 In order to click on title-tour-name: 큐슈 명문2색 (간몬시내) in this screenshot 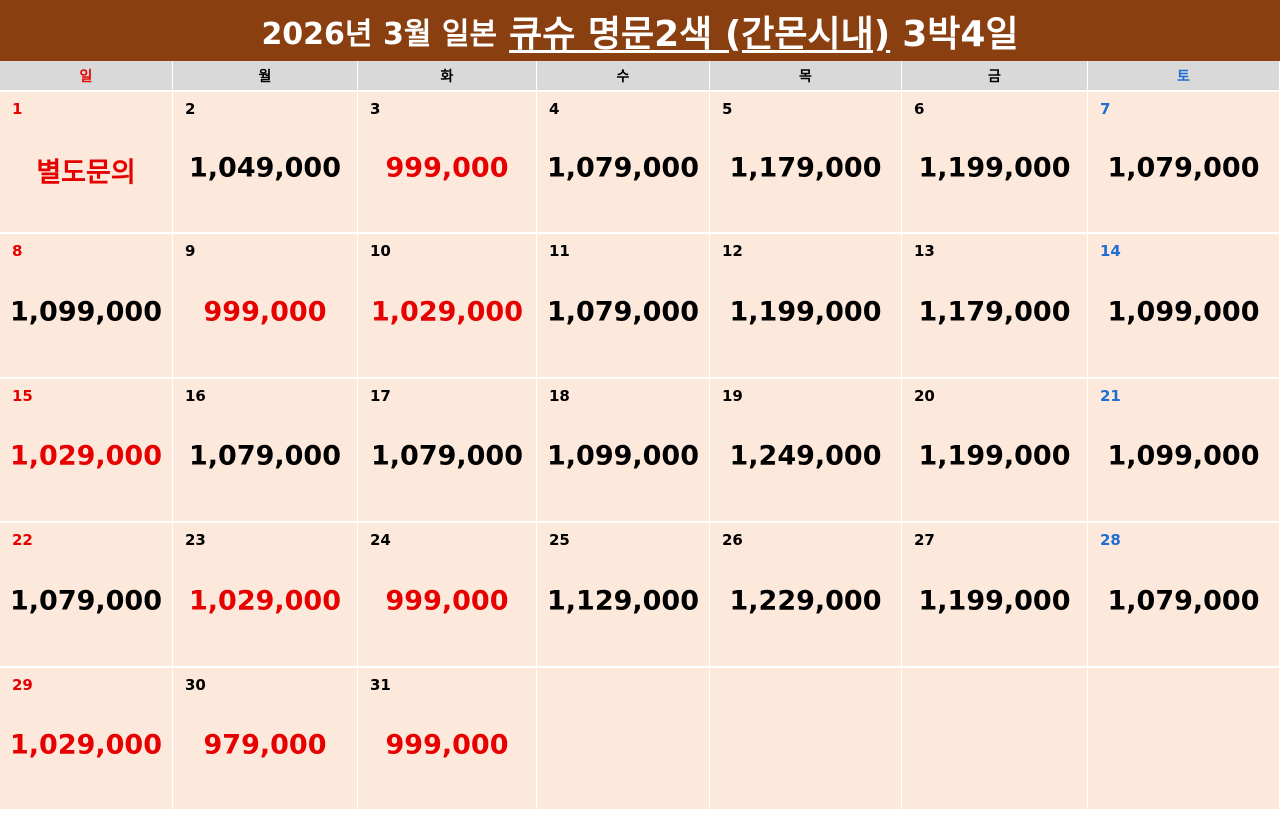, I will do `click(700, 34)`.